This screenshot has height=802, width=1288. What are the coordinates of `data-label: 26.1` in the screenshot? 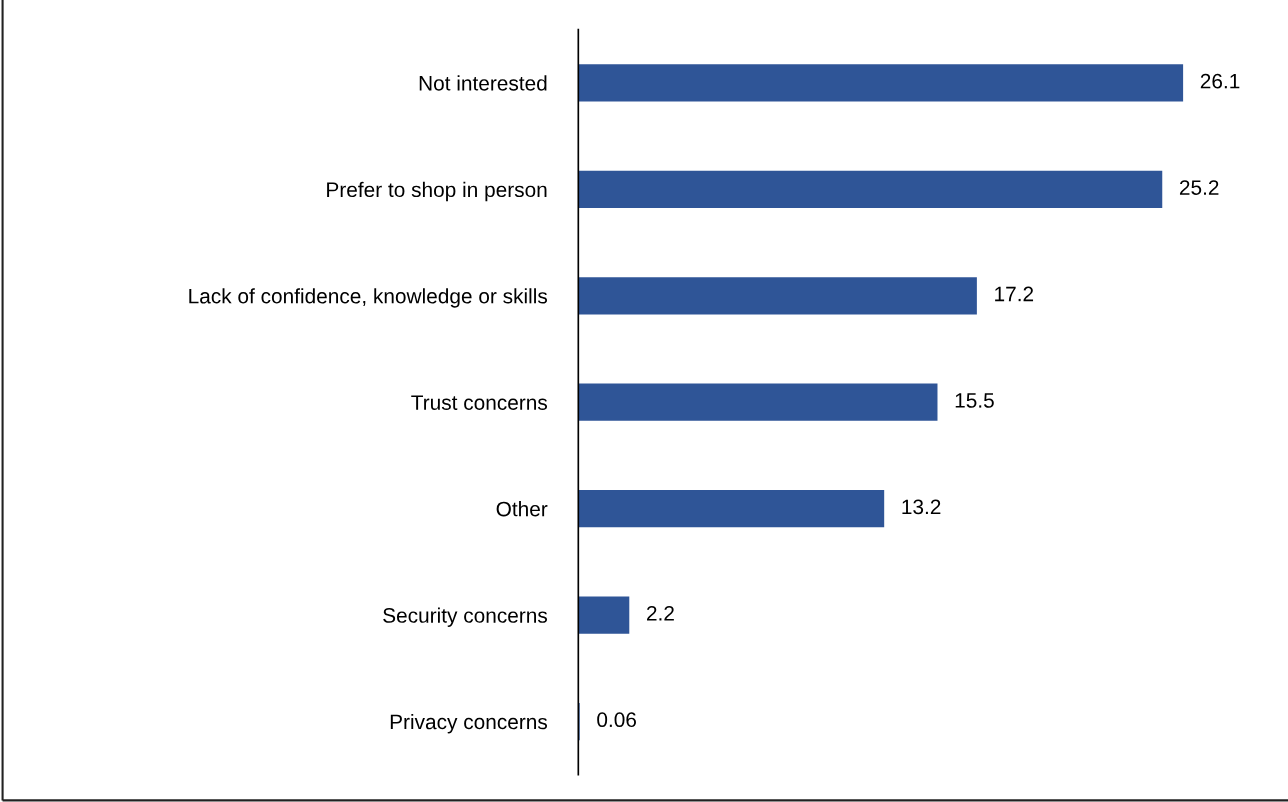 It's located at (1220, 81).